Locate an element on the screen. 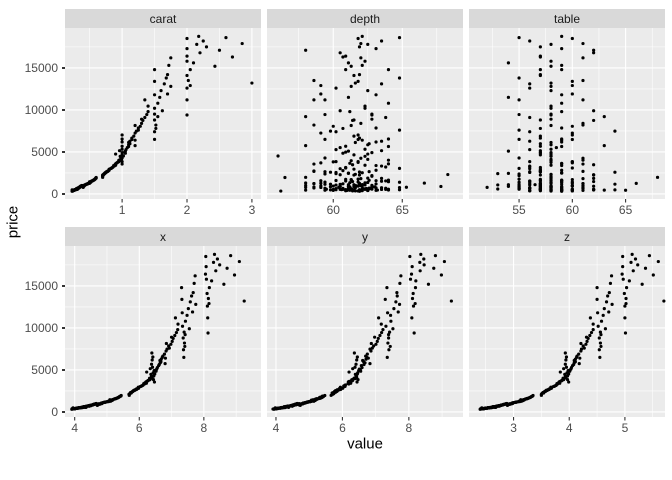  facet-strip-label: table is located at coordinates (567, 18).